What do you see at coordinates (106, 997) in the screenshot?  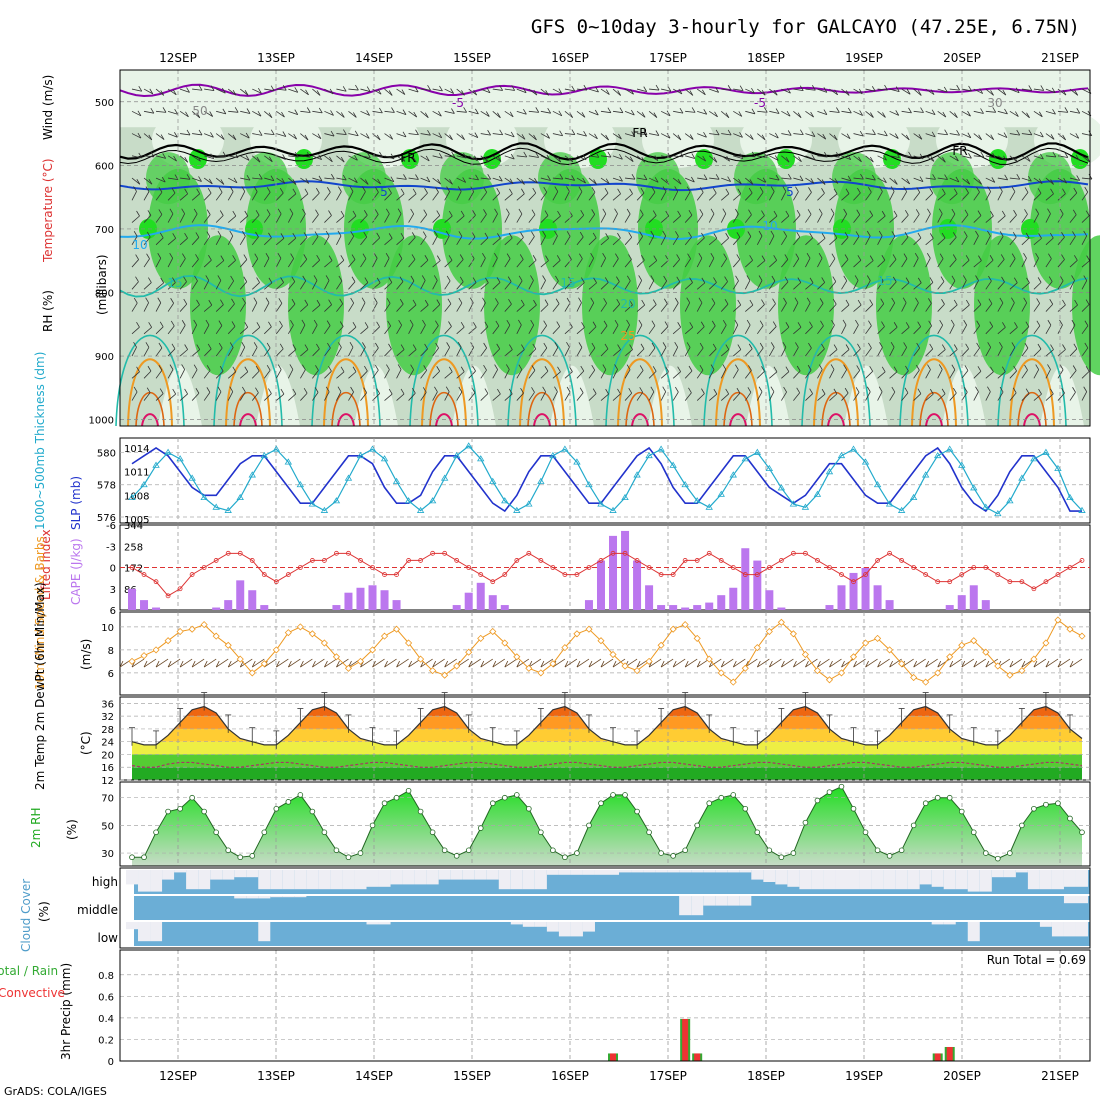 I see `precip-ytick: 0.6` at bounding box center [106, 997].